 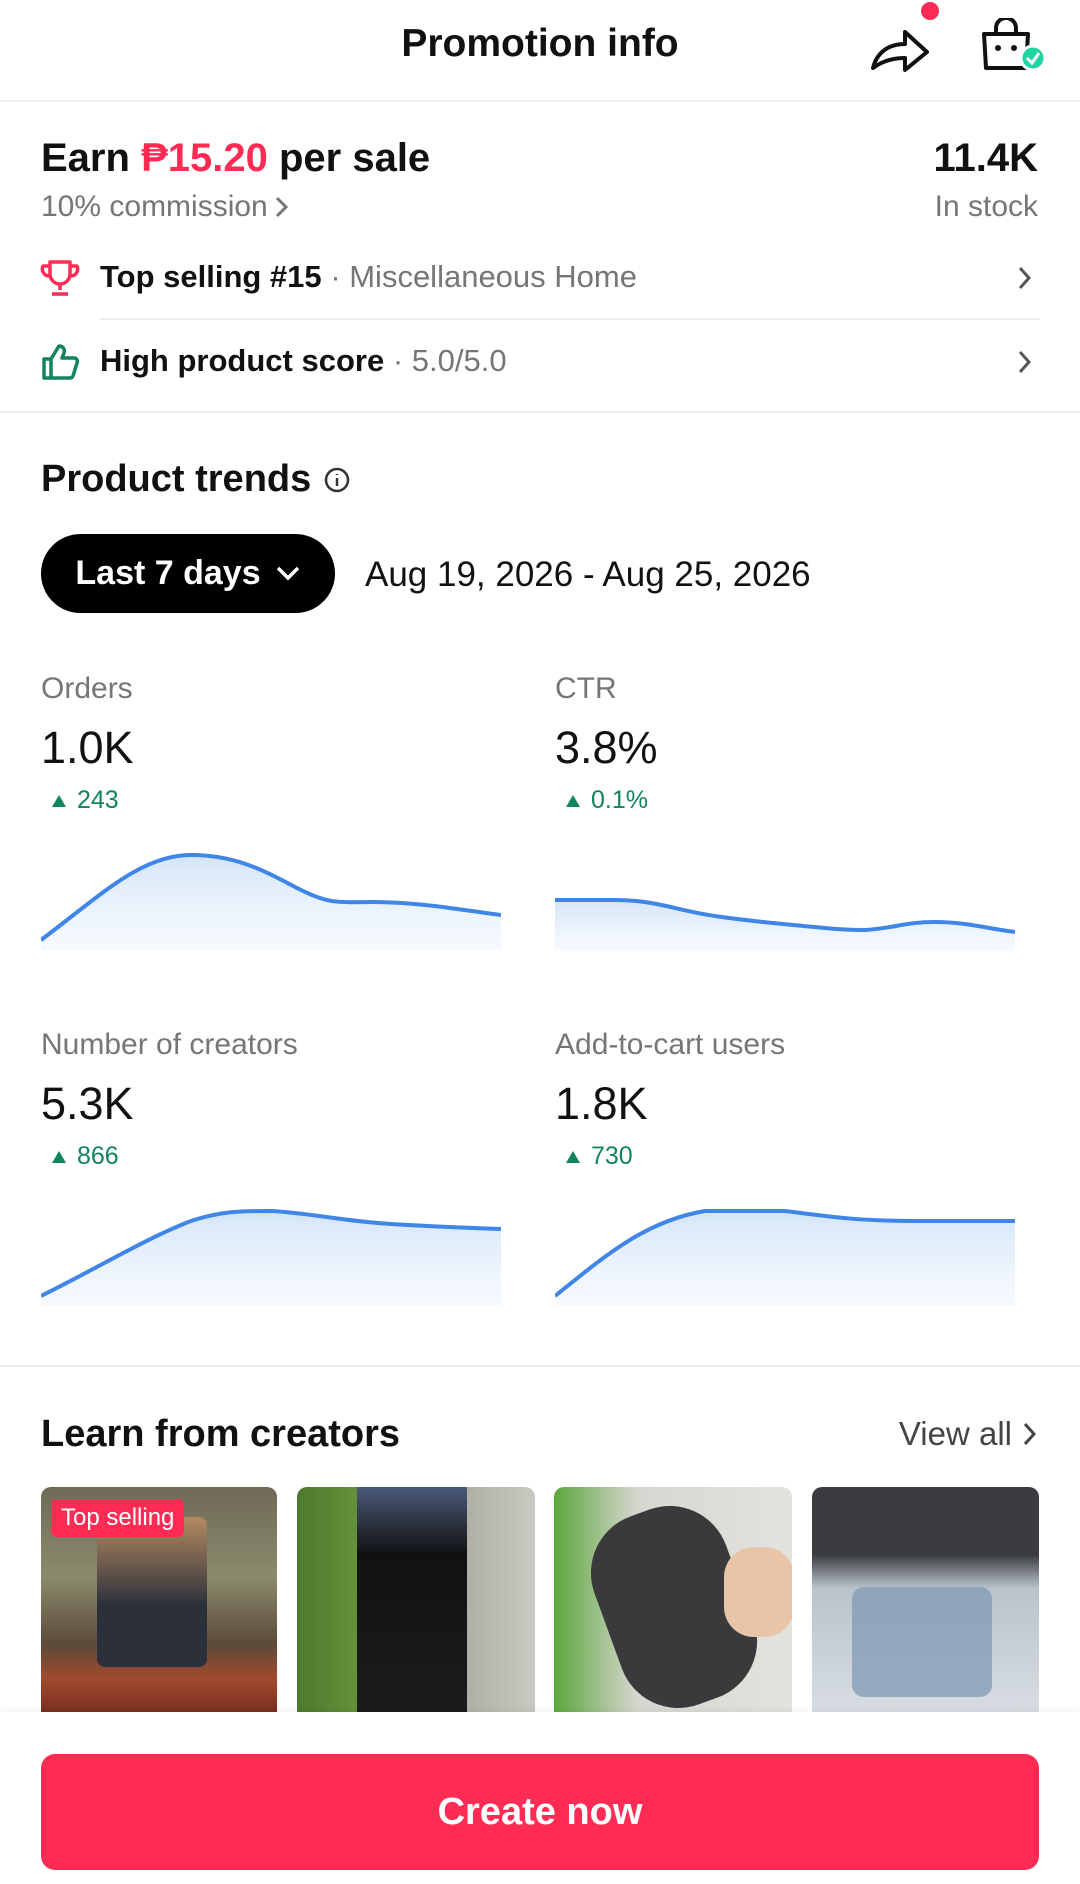 I want to click on create-button: Create now, so click(x=540, y=1812).